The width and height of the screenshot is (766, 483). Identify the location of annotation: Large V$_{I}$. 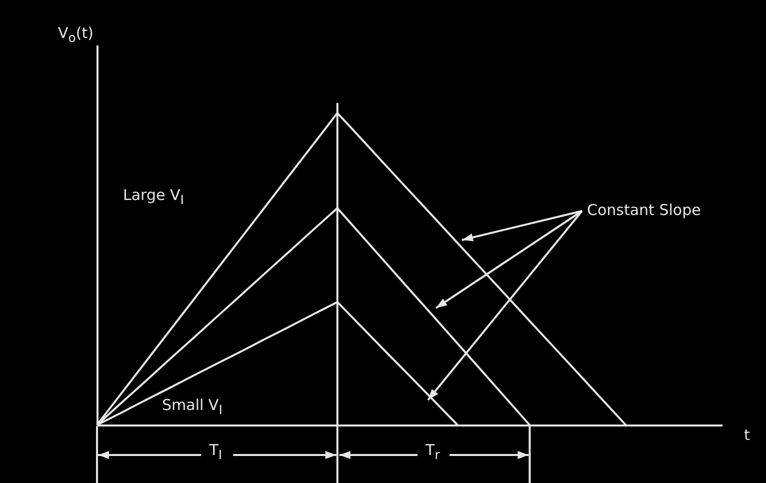
(153, 196).